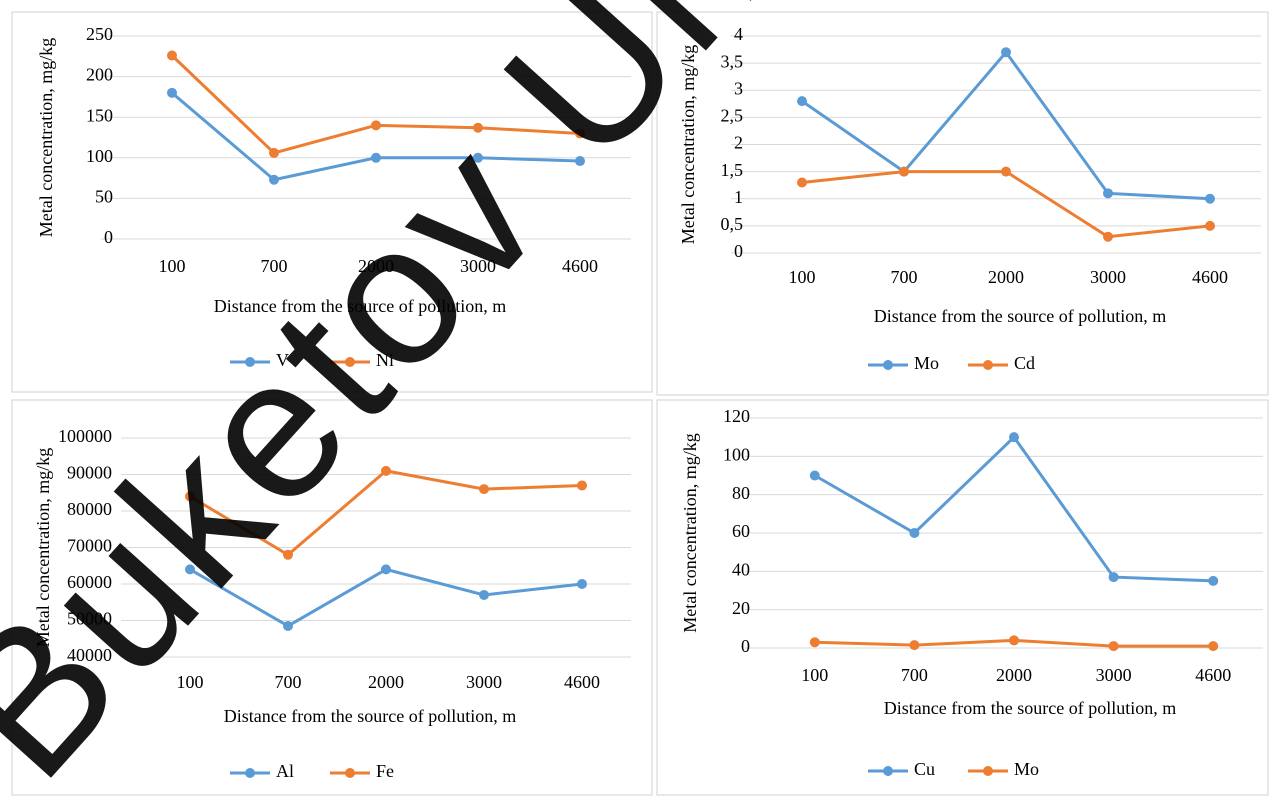 This screenshot has width=1271, height=798. Describe the element at coordinates (385, 360) in the screenshot. I see `legend-label: Ni` at that location.